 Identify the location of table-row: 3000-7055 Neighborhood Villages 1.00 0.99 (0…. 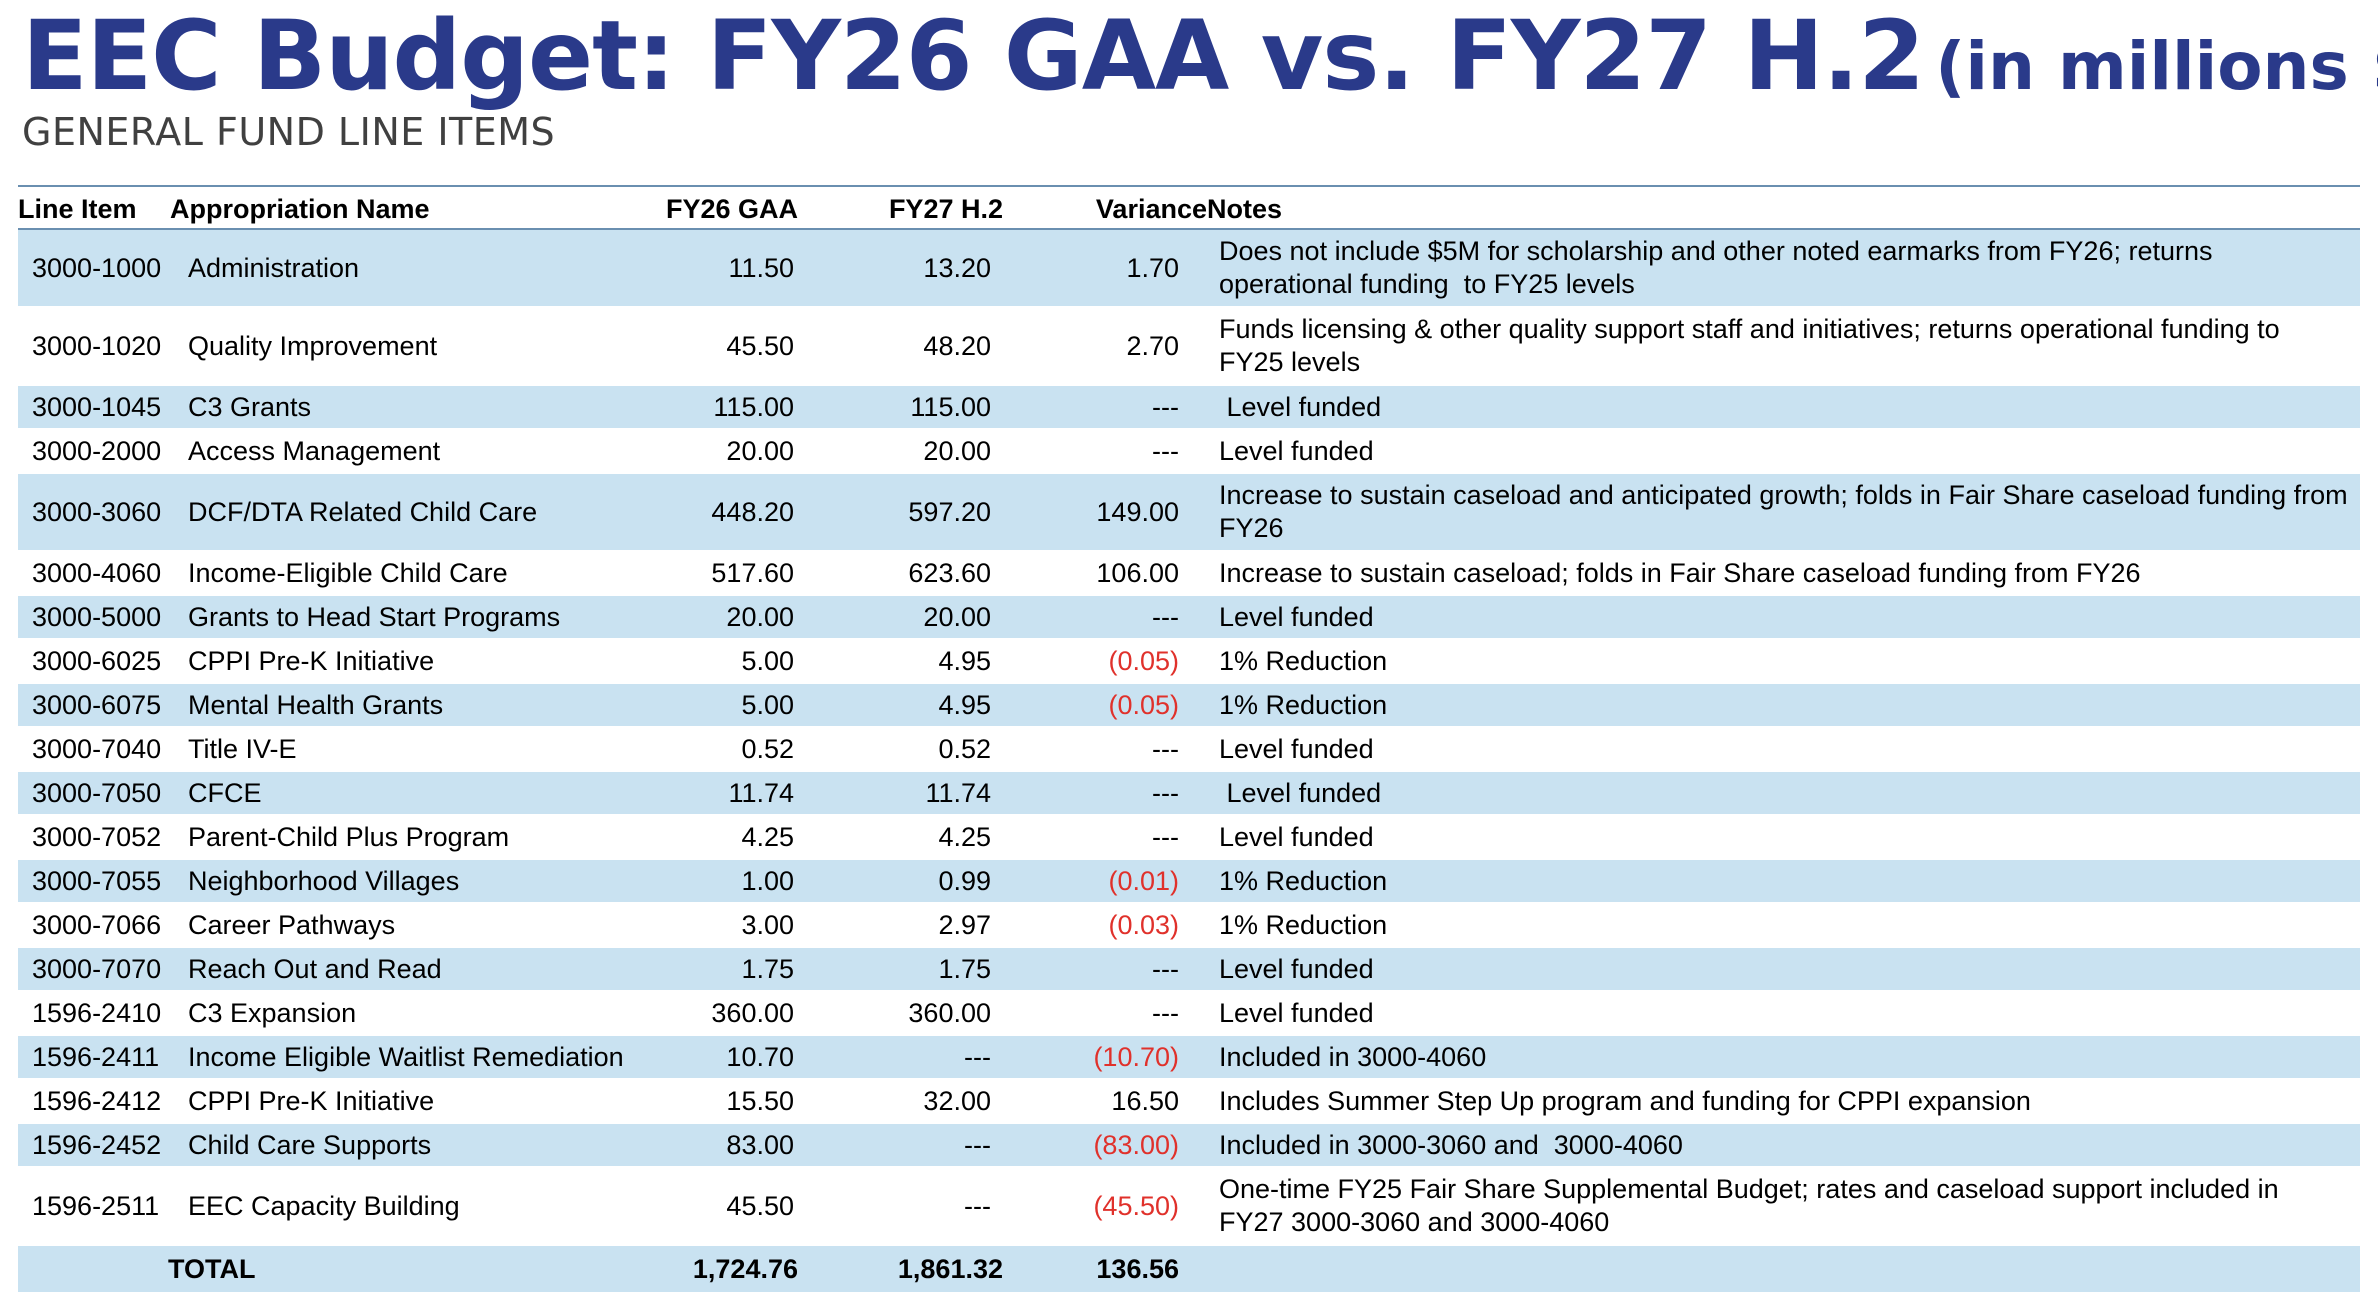
(1189, 881).